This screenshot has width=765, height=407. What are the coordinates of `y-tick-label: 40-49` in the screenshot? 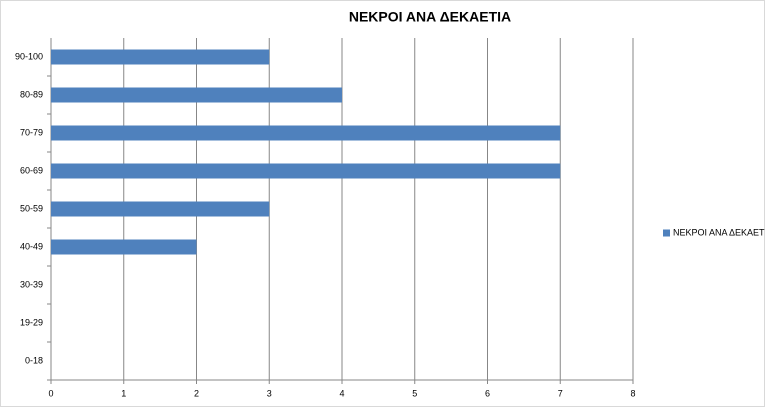 It's located at (31, 246).